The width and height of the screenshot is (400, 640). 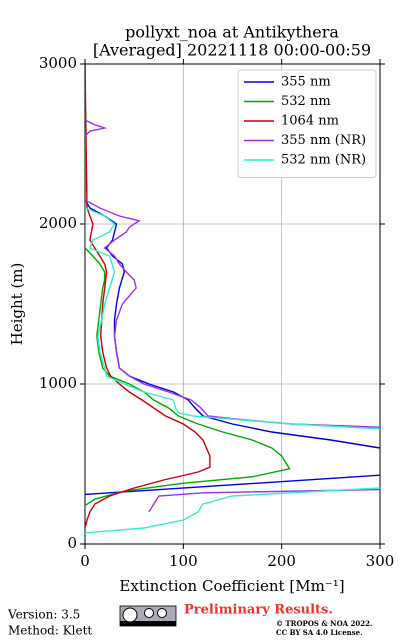 What do you see at coordinates (310, 121) in the screenshot?
I see `legend-label: 1064 nm` at bounding box center [310, 121].